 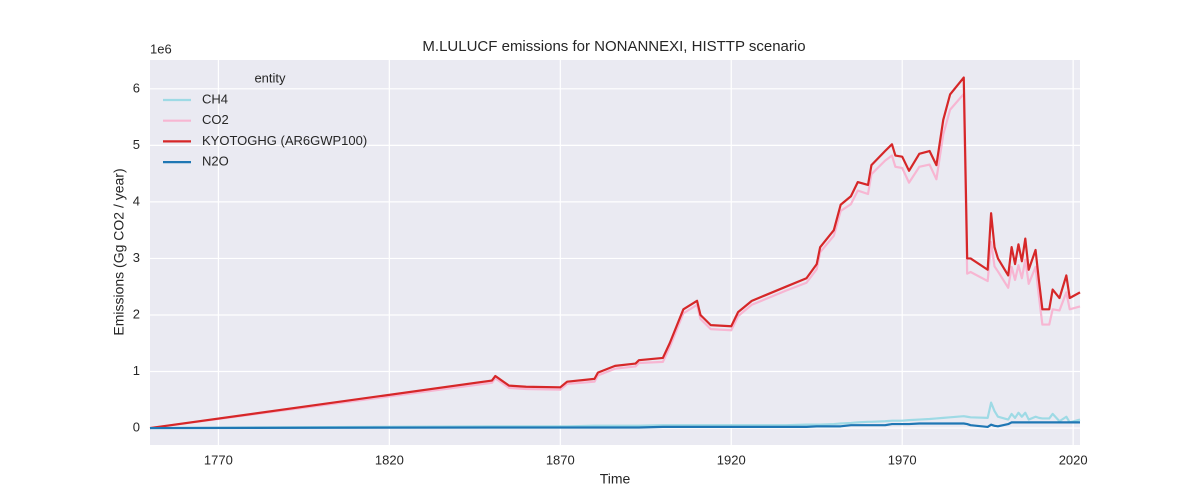 I want to click on y-tick-label: 4, so click(x=136, y=200).